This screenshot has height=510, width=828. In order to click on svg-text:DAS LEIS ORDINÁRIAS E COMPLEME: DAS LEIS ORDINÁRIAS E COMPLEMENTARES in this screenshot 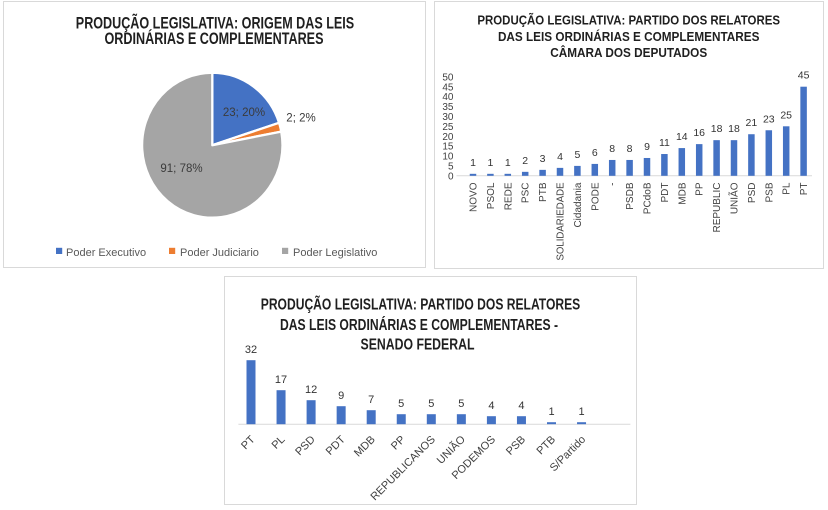, I will do `click(629, 36)`.